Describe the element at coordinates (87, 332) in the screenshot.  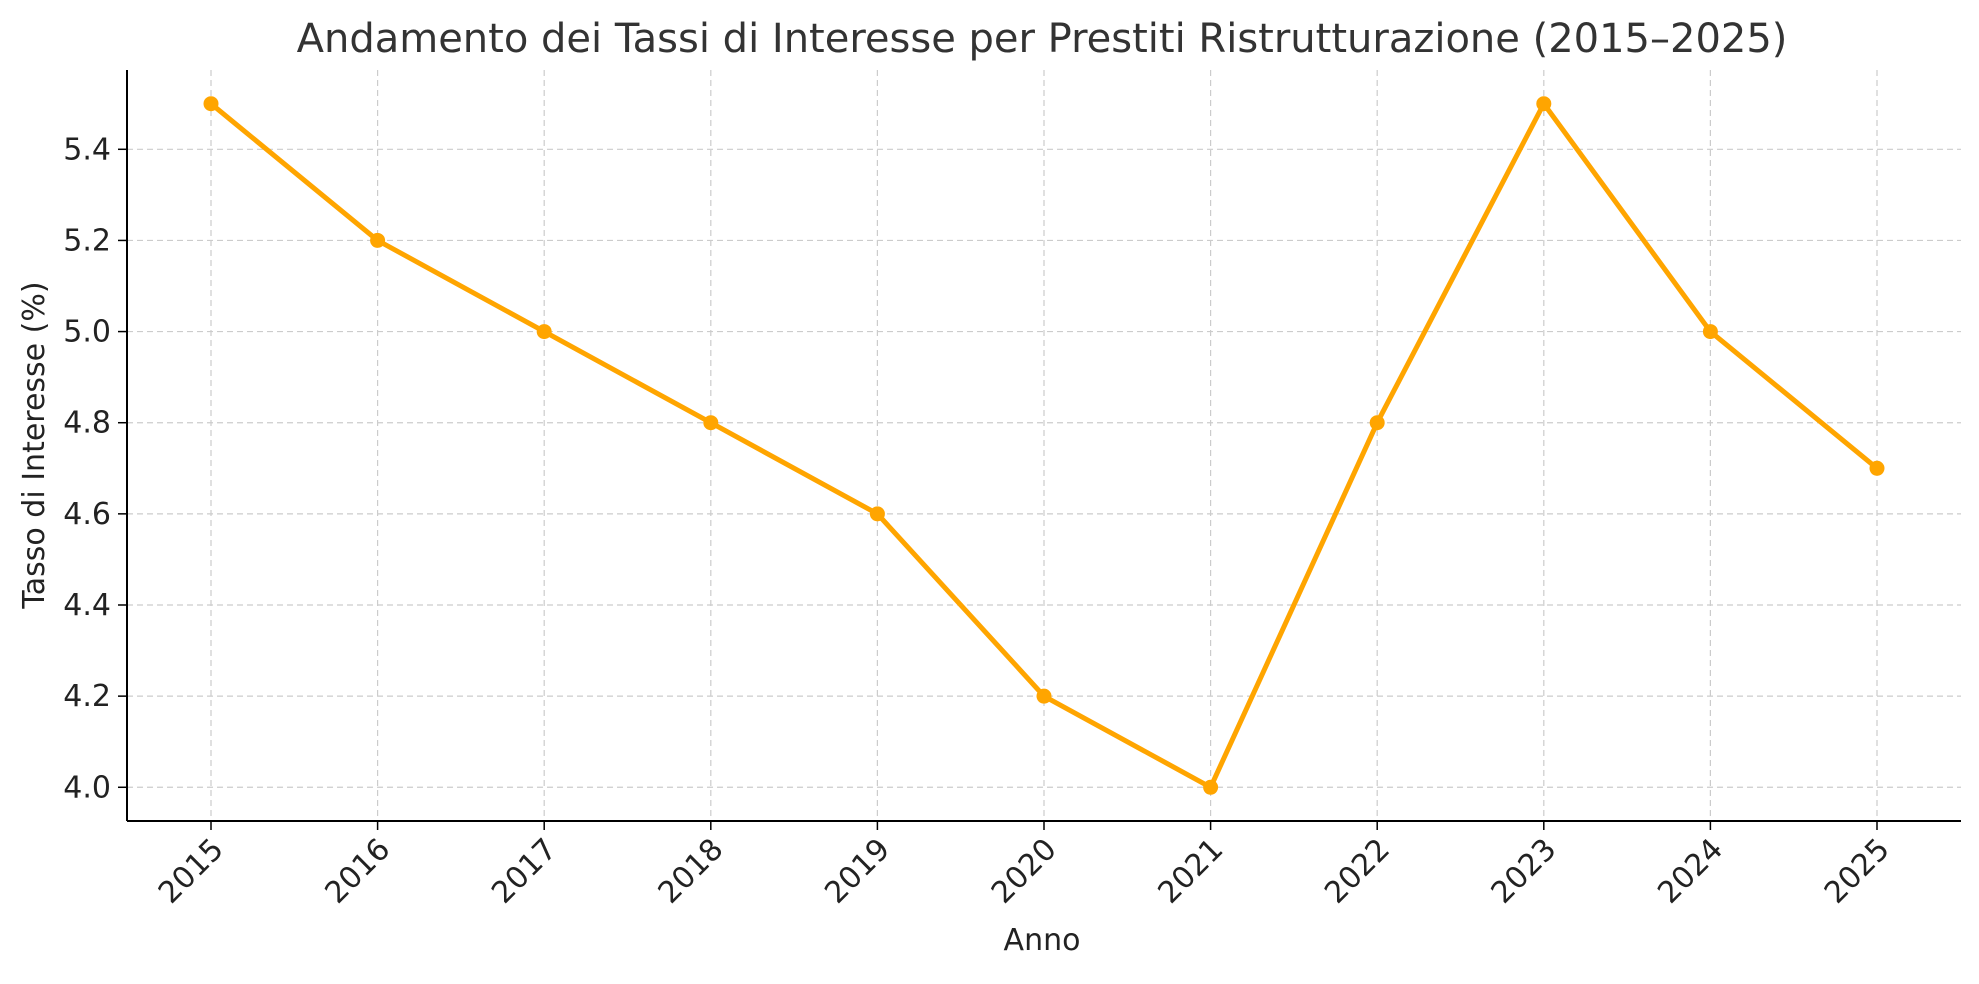
I see `y-tick-label: 5.0` at that location.